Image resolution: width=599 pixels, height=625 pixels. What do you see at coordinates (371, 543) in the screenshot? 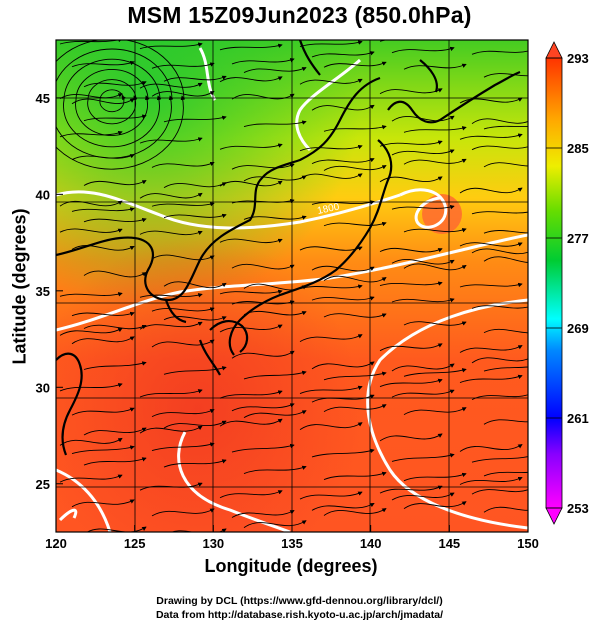
I see `x-tick-label: 140` at bounding box center [371, 543].